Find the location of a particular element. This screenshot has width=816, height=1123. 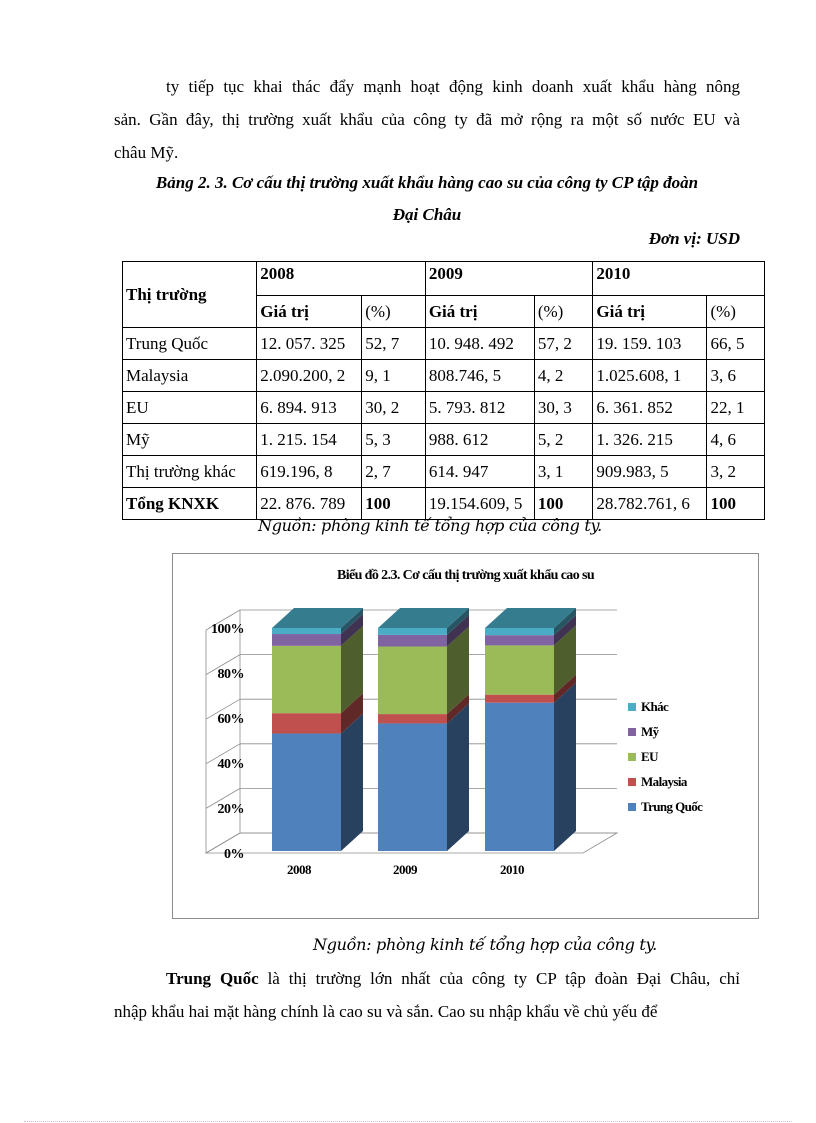

cell-value: 5. 793. 812 is located at coordinates (479, 407).